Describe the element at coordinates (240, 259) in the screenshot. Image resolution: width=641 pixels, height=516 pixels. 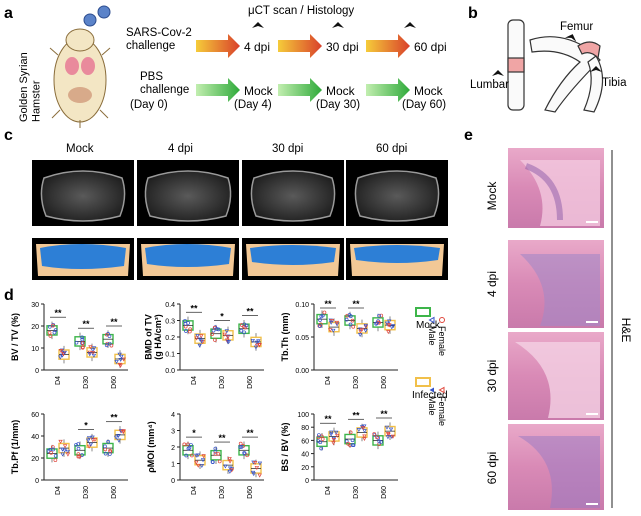
I see `ct-longitudinal` at that location.